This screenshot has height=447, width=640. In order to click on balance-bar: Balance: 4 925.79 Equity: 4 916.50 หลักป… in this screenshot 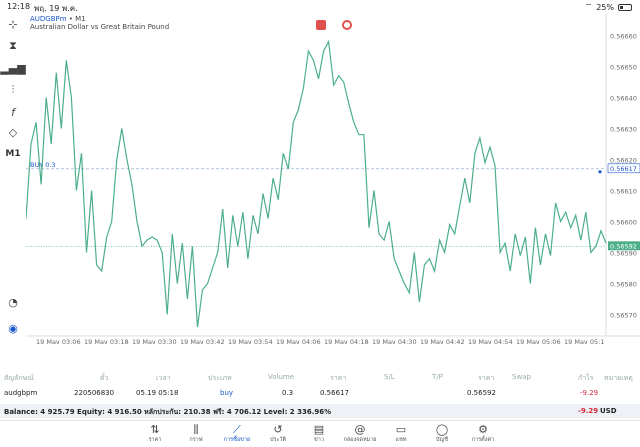, I will do `click(320, 411)`.